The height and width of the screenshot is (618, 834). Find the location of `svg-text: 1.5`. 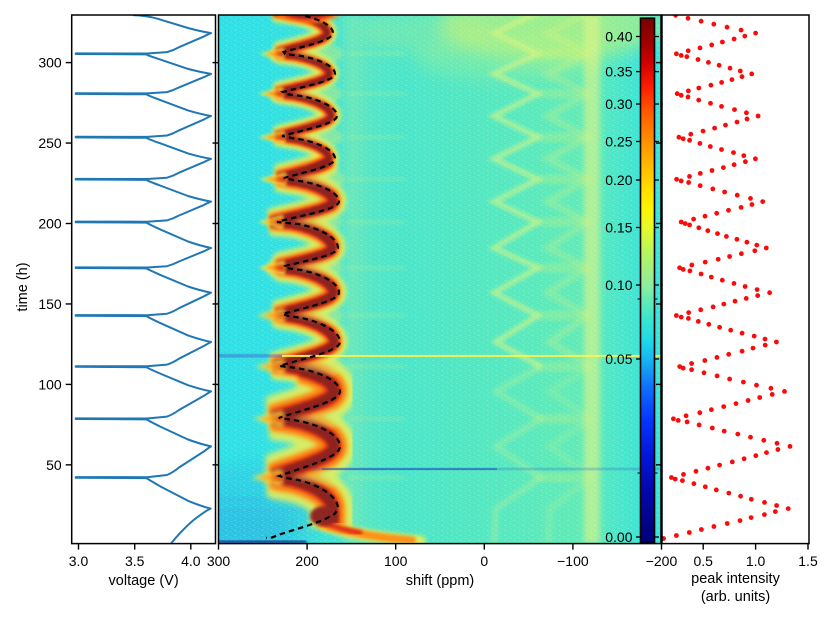

svg-text: 1.5 is located at coordinates (808, 561).